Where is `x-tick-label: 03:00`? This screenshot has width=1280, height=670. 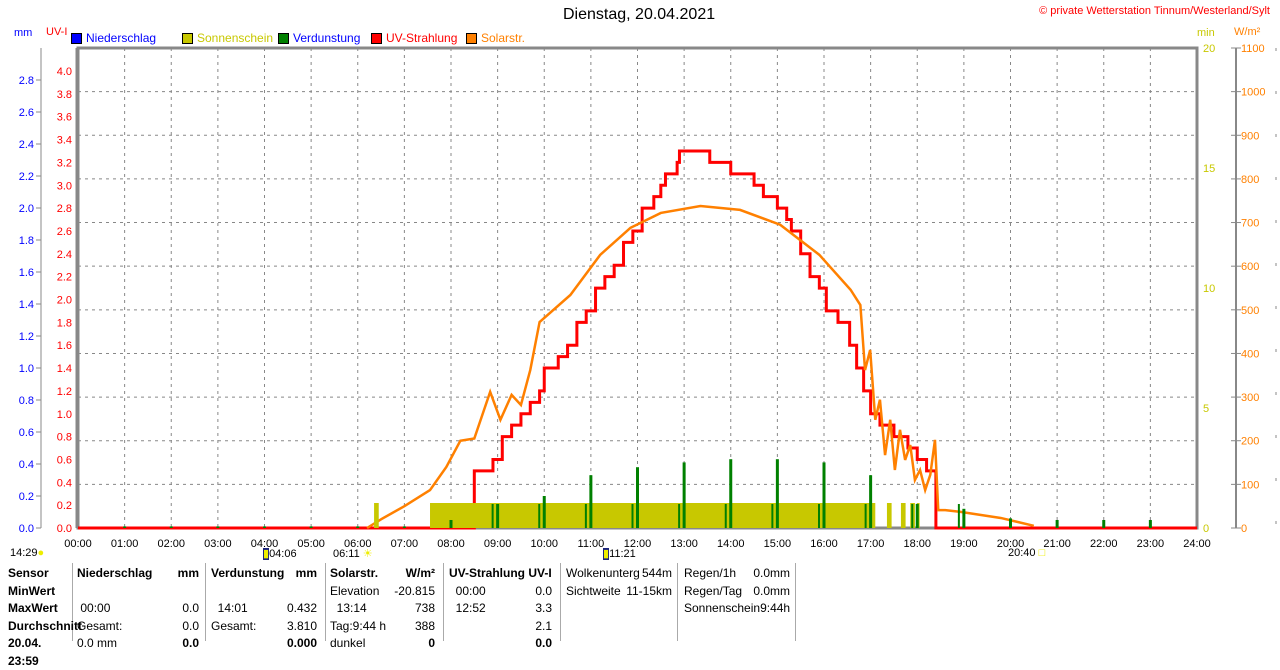 x-tick-label: 03:00 is located at coordinates (218, 544).